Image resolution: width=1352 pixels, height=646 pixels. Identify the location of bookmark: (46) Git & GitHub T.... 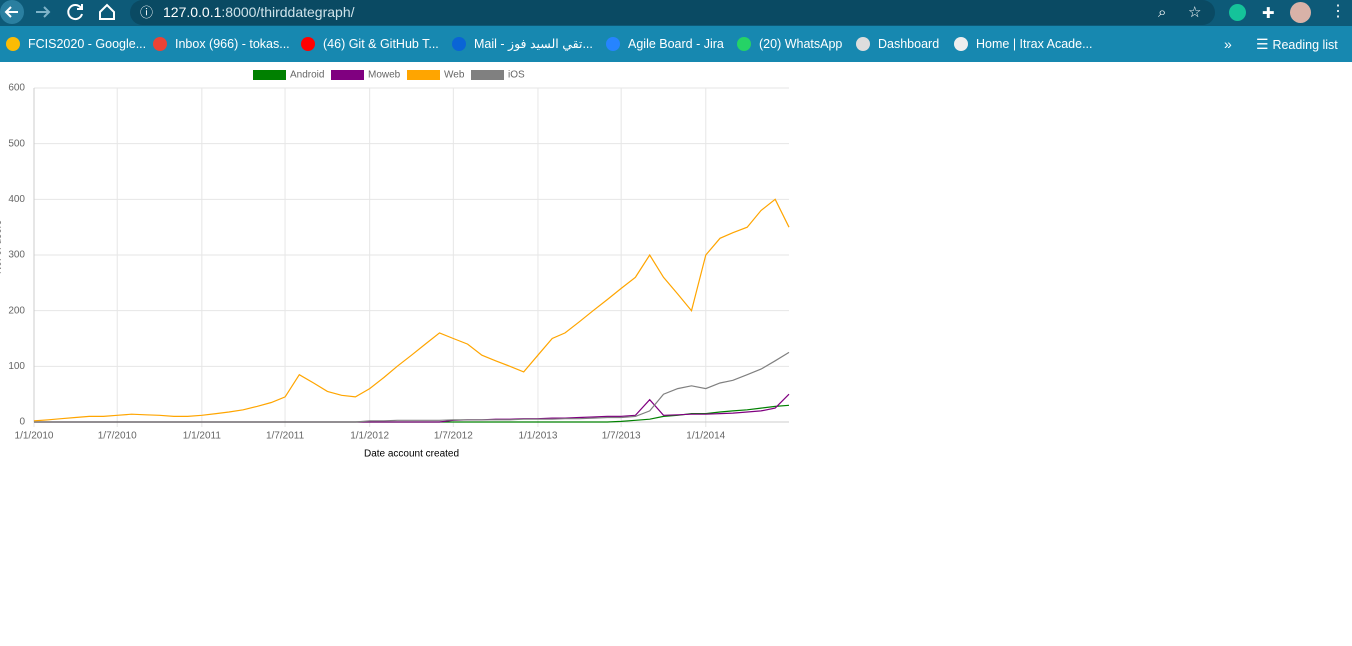
(381, 44).